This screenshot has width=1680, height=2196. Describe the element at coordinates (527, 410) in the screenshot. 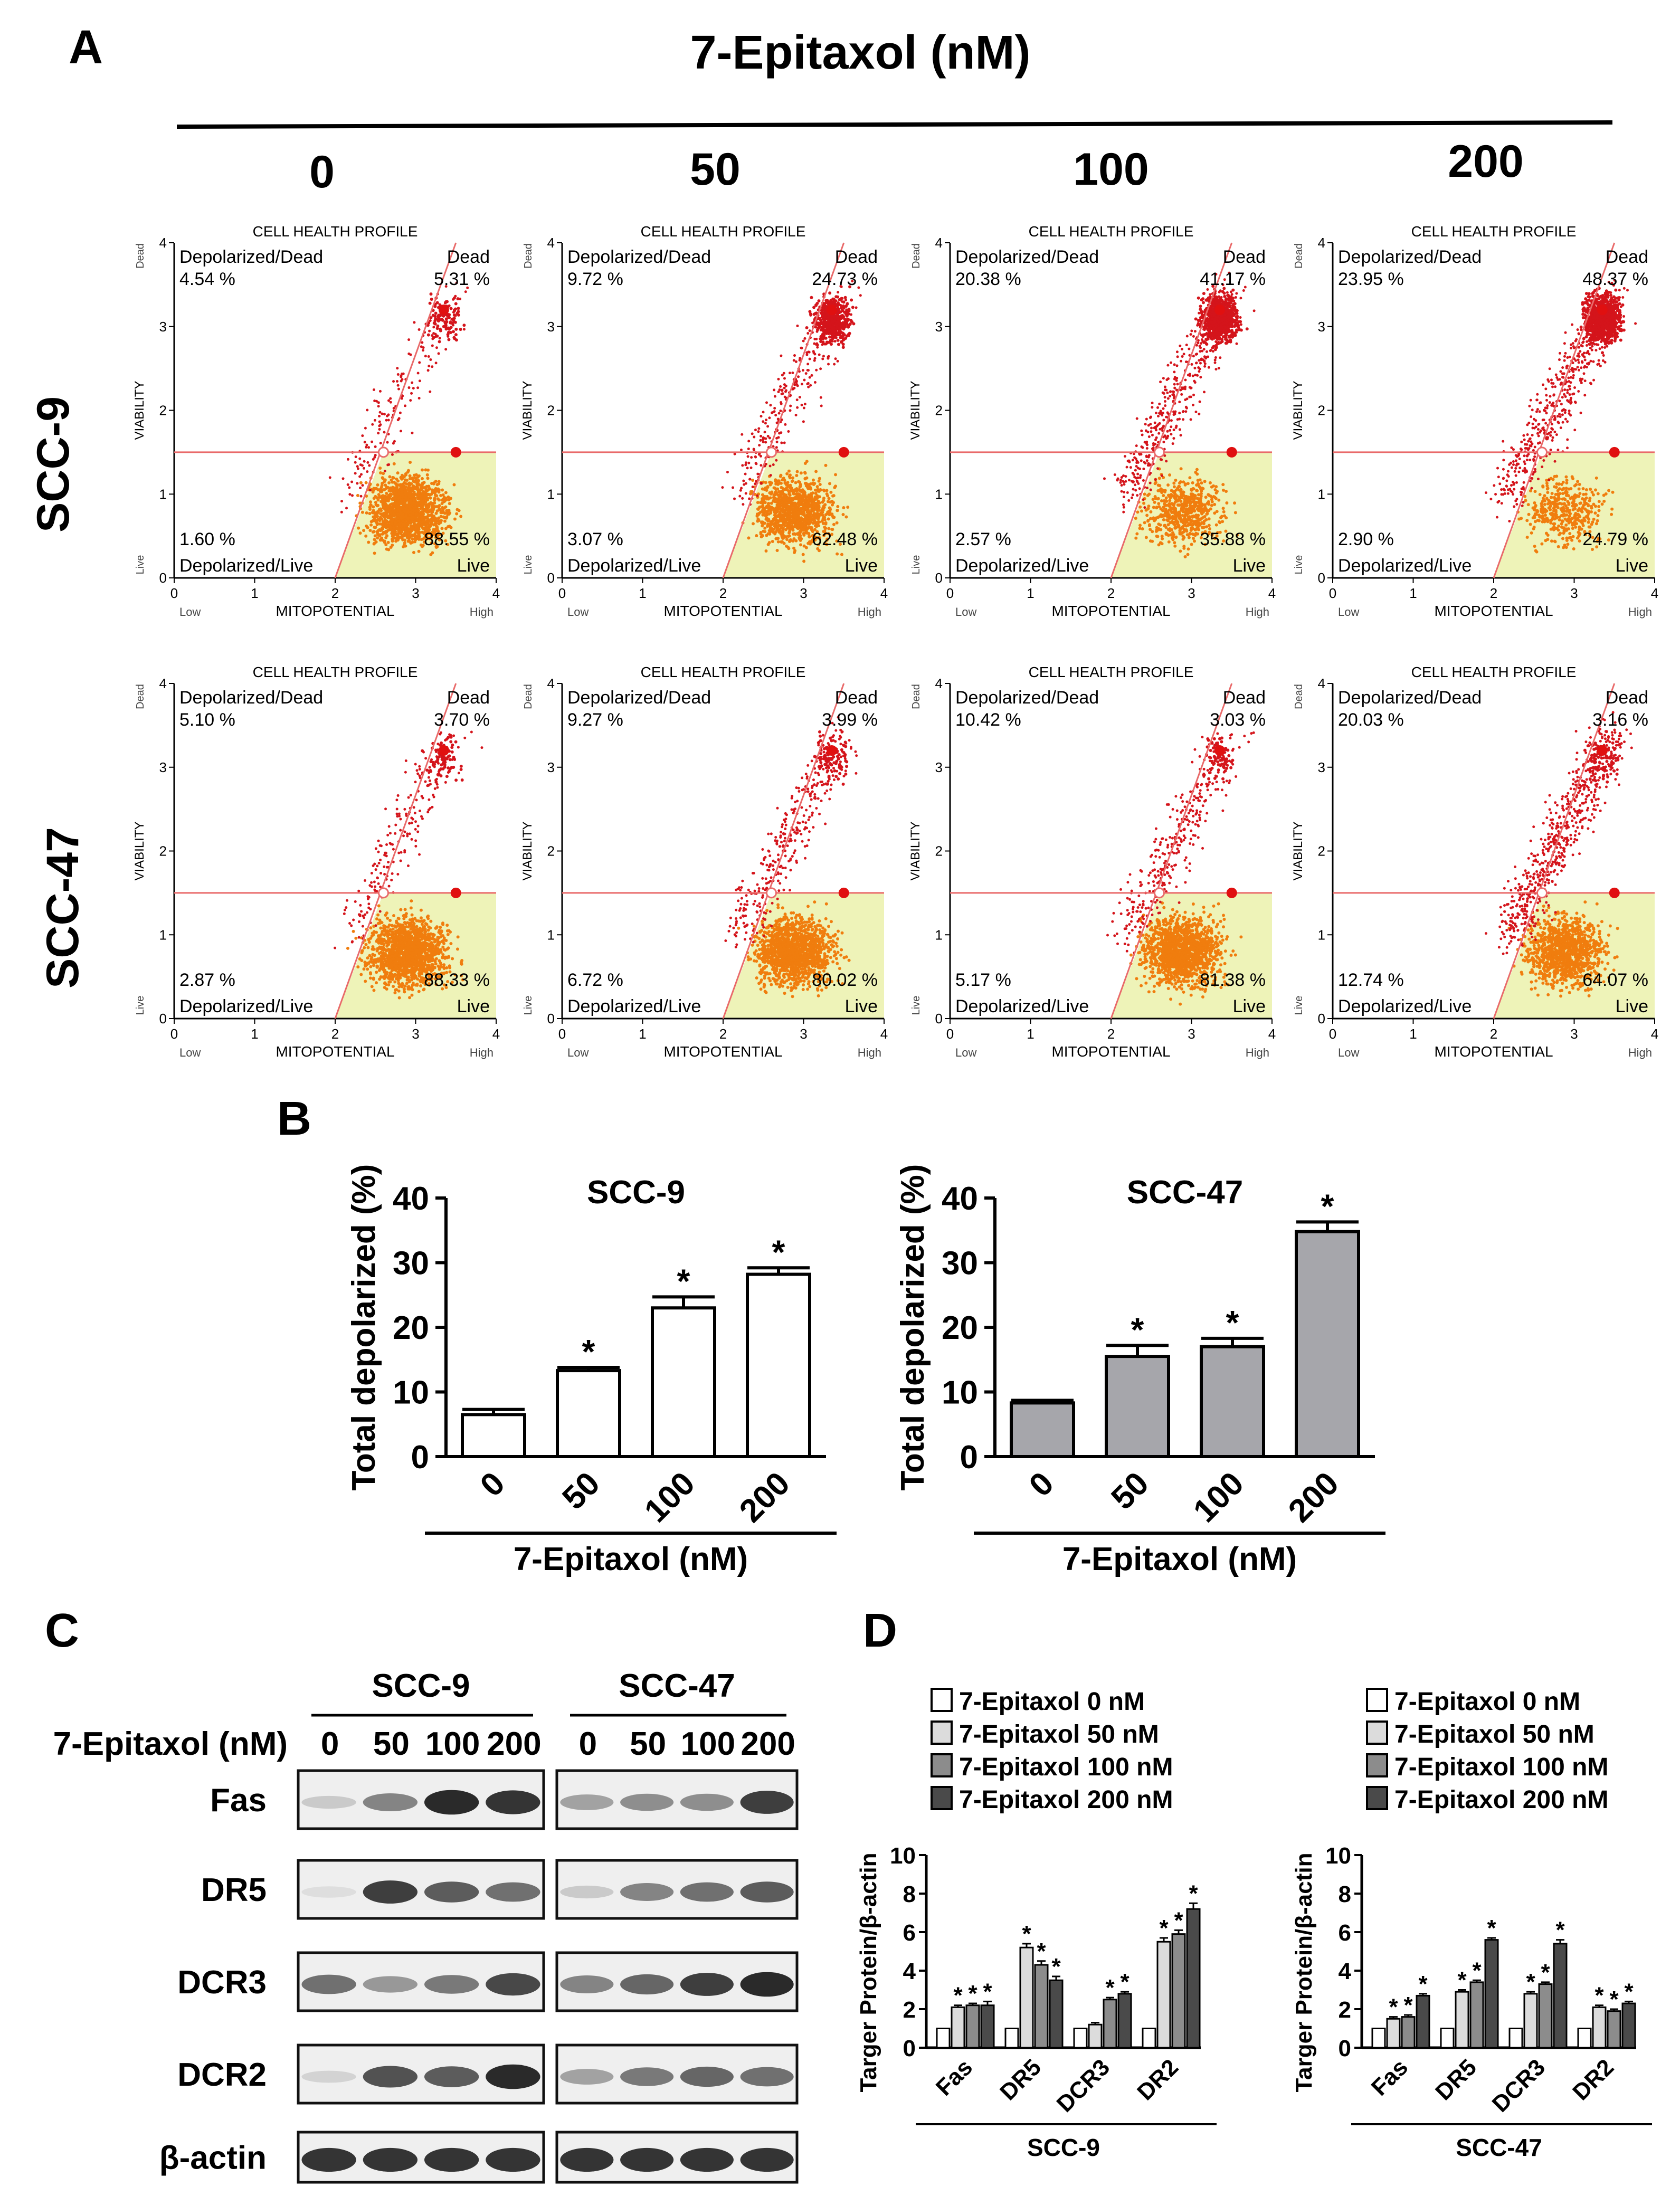

I see `y-axis-label: VIABILITY` at that location.